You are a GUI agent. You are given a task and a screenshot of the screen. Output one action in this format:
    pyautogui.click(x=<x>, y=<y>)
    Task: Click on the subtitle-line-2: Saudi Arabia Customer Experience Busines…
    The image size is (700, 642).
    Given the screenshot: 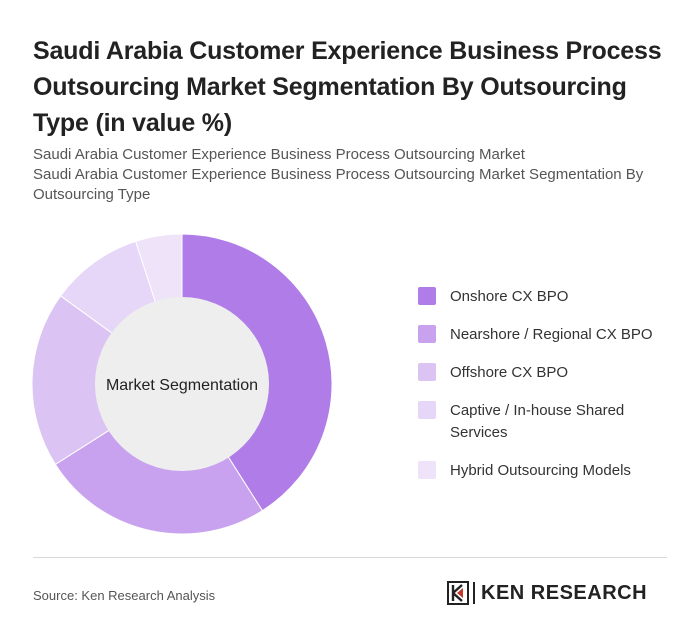 What is the action you would take?
    pyautogui.click(x=338, y=184)
    